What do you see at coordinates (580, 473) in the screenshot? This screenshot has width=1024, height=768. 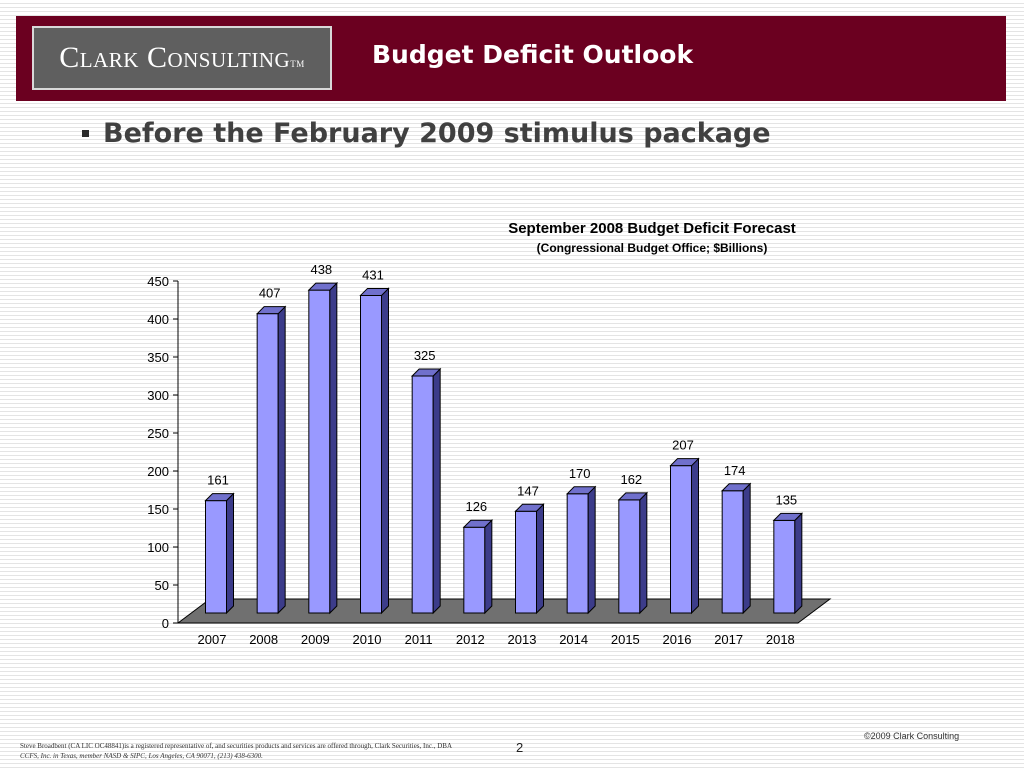 I see `data-label-2014: 170` at bounding box center [580, 473].